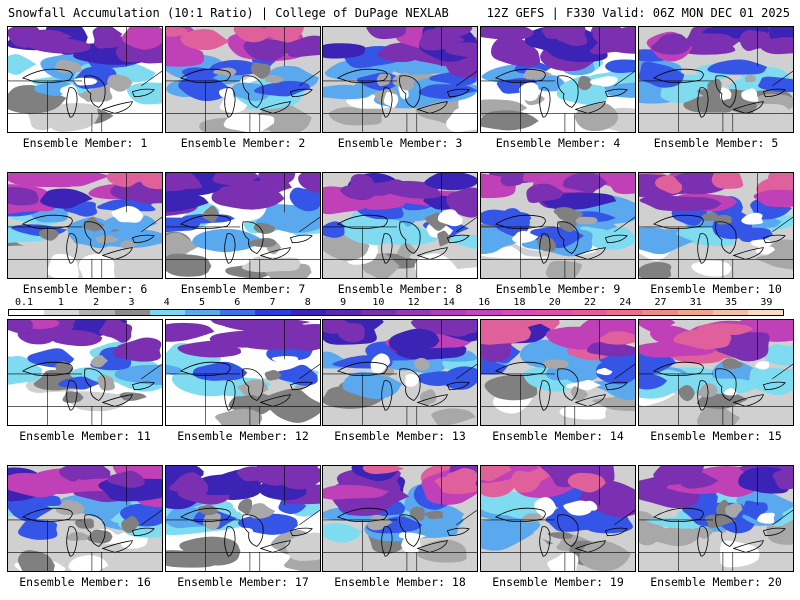 The height and width of the screenshot is (600, 800). Describe the element at coordinates (413, 302) in the screenshot. I see `colorbar-tick-label: 12` at that location.